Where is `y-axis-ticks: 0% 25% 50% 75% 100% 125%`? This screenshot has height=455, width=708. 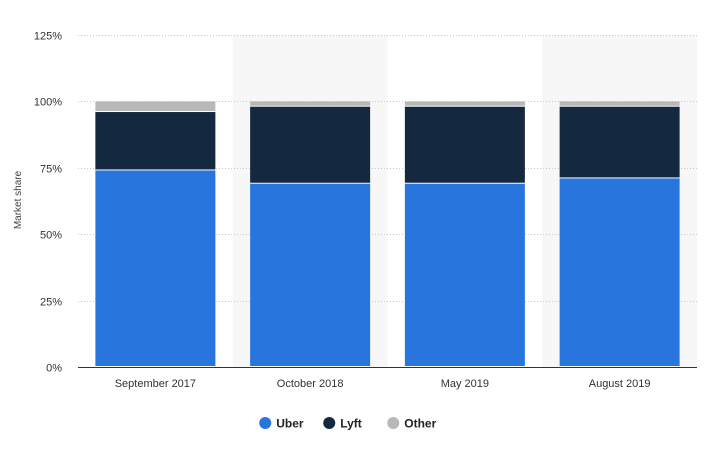
y-axis-ticks: 0% 25% 50% 75% 100% 125% is located at coordinates (48, 203).